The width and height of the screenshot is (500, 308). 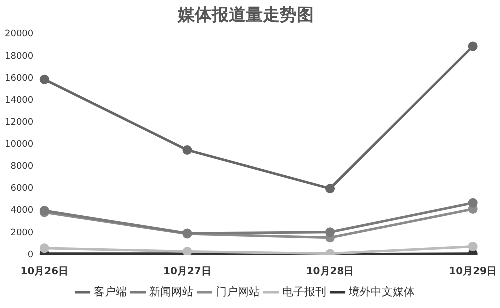 What do you see at coordinates (19, 35) in the screenshot?
I see `y-tick-label: 20000` at bounding box center [19, 35].